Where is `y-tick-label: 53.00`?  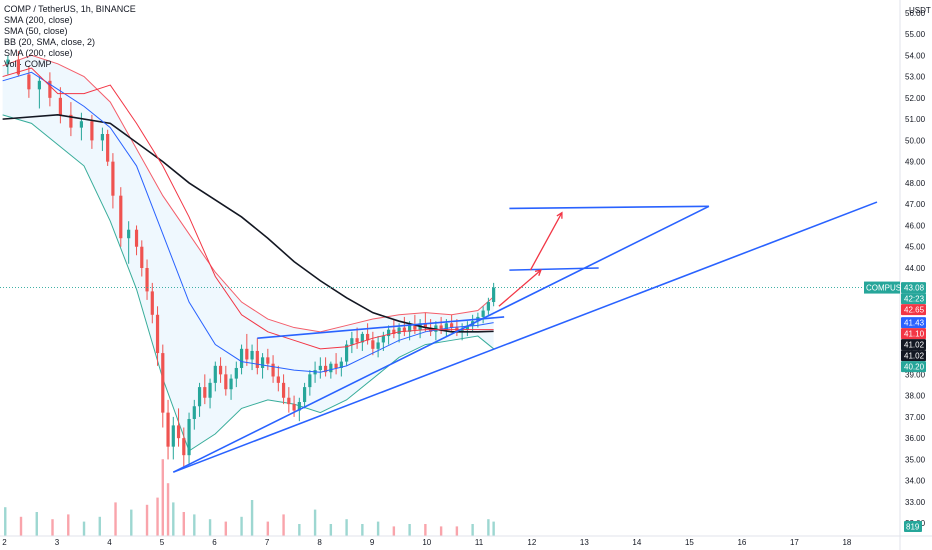 y-tick-label: 53.00 is located at coordinates (915, 77).